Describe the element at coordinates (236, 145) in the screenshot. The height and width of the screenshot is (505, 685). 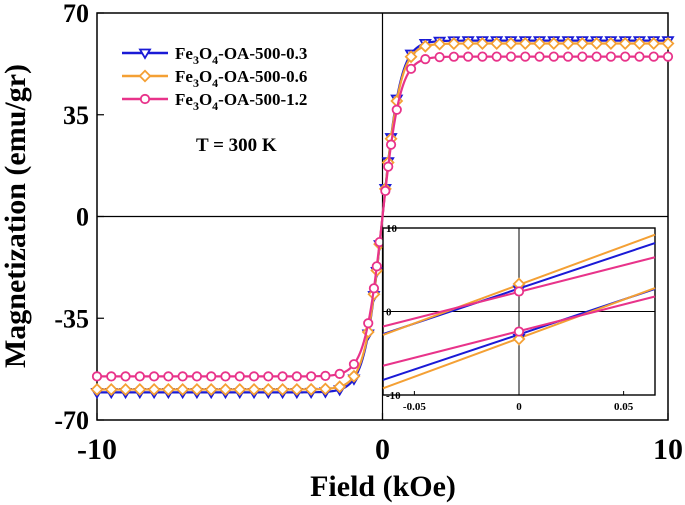
I see `temperature-annotation: T = 300 K` at that location.